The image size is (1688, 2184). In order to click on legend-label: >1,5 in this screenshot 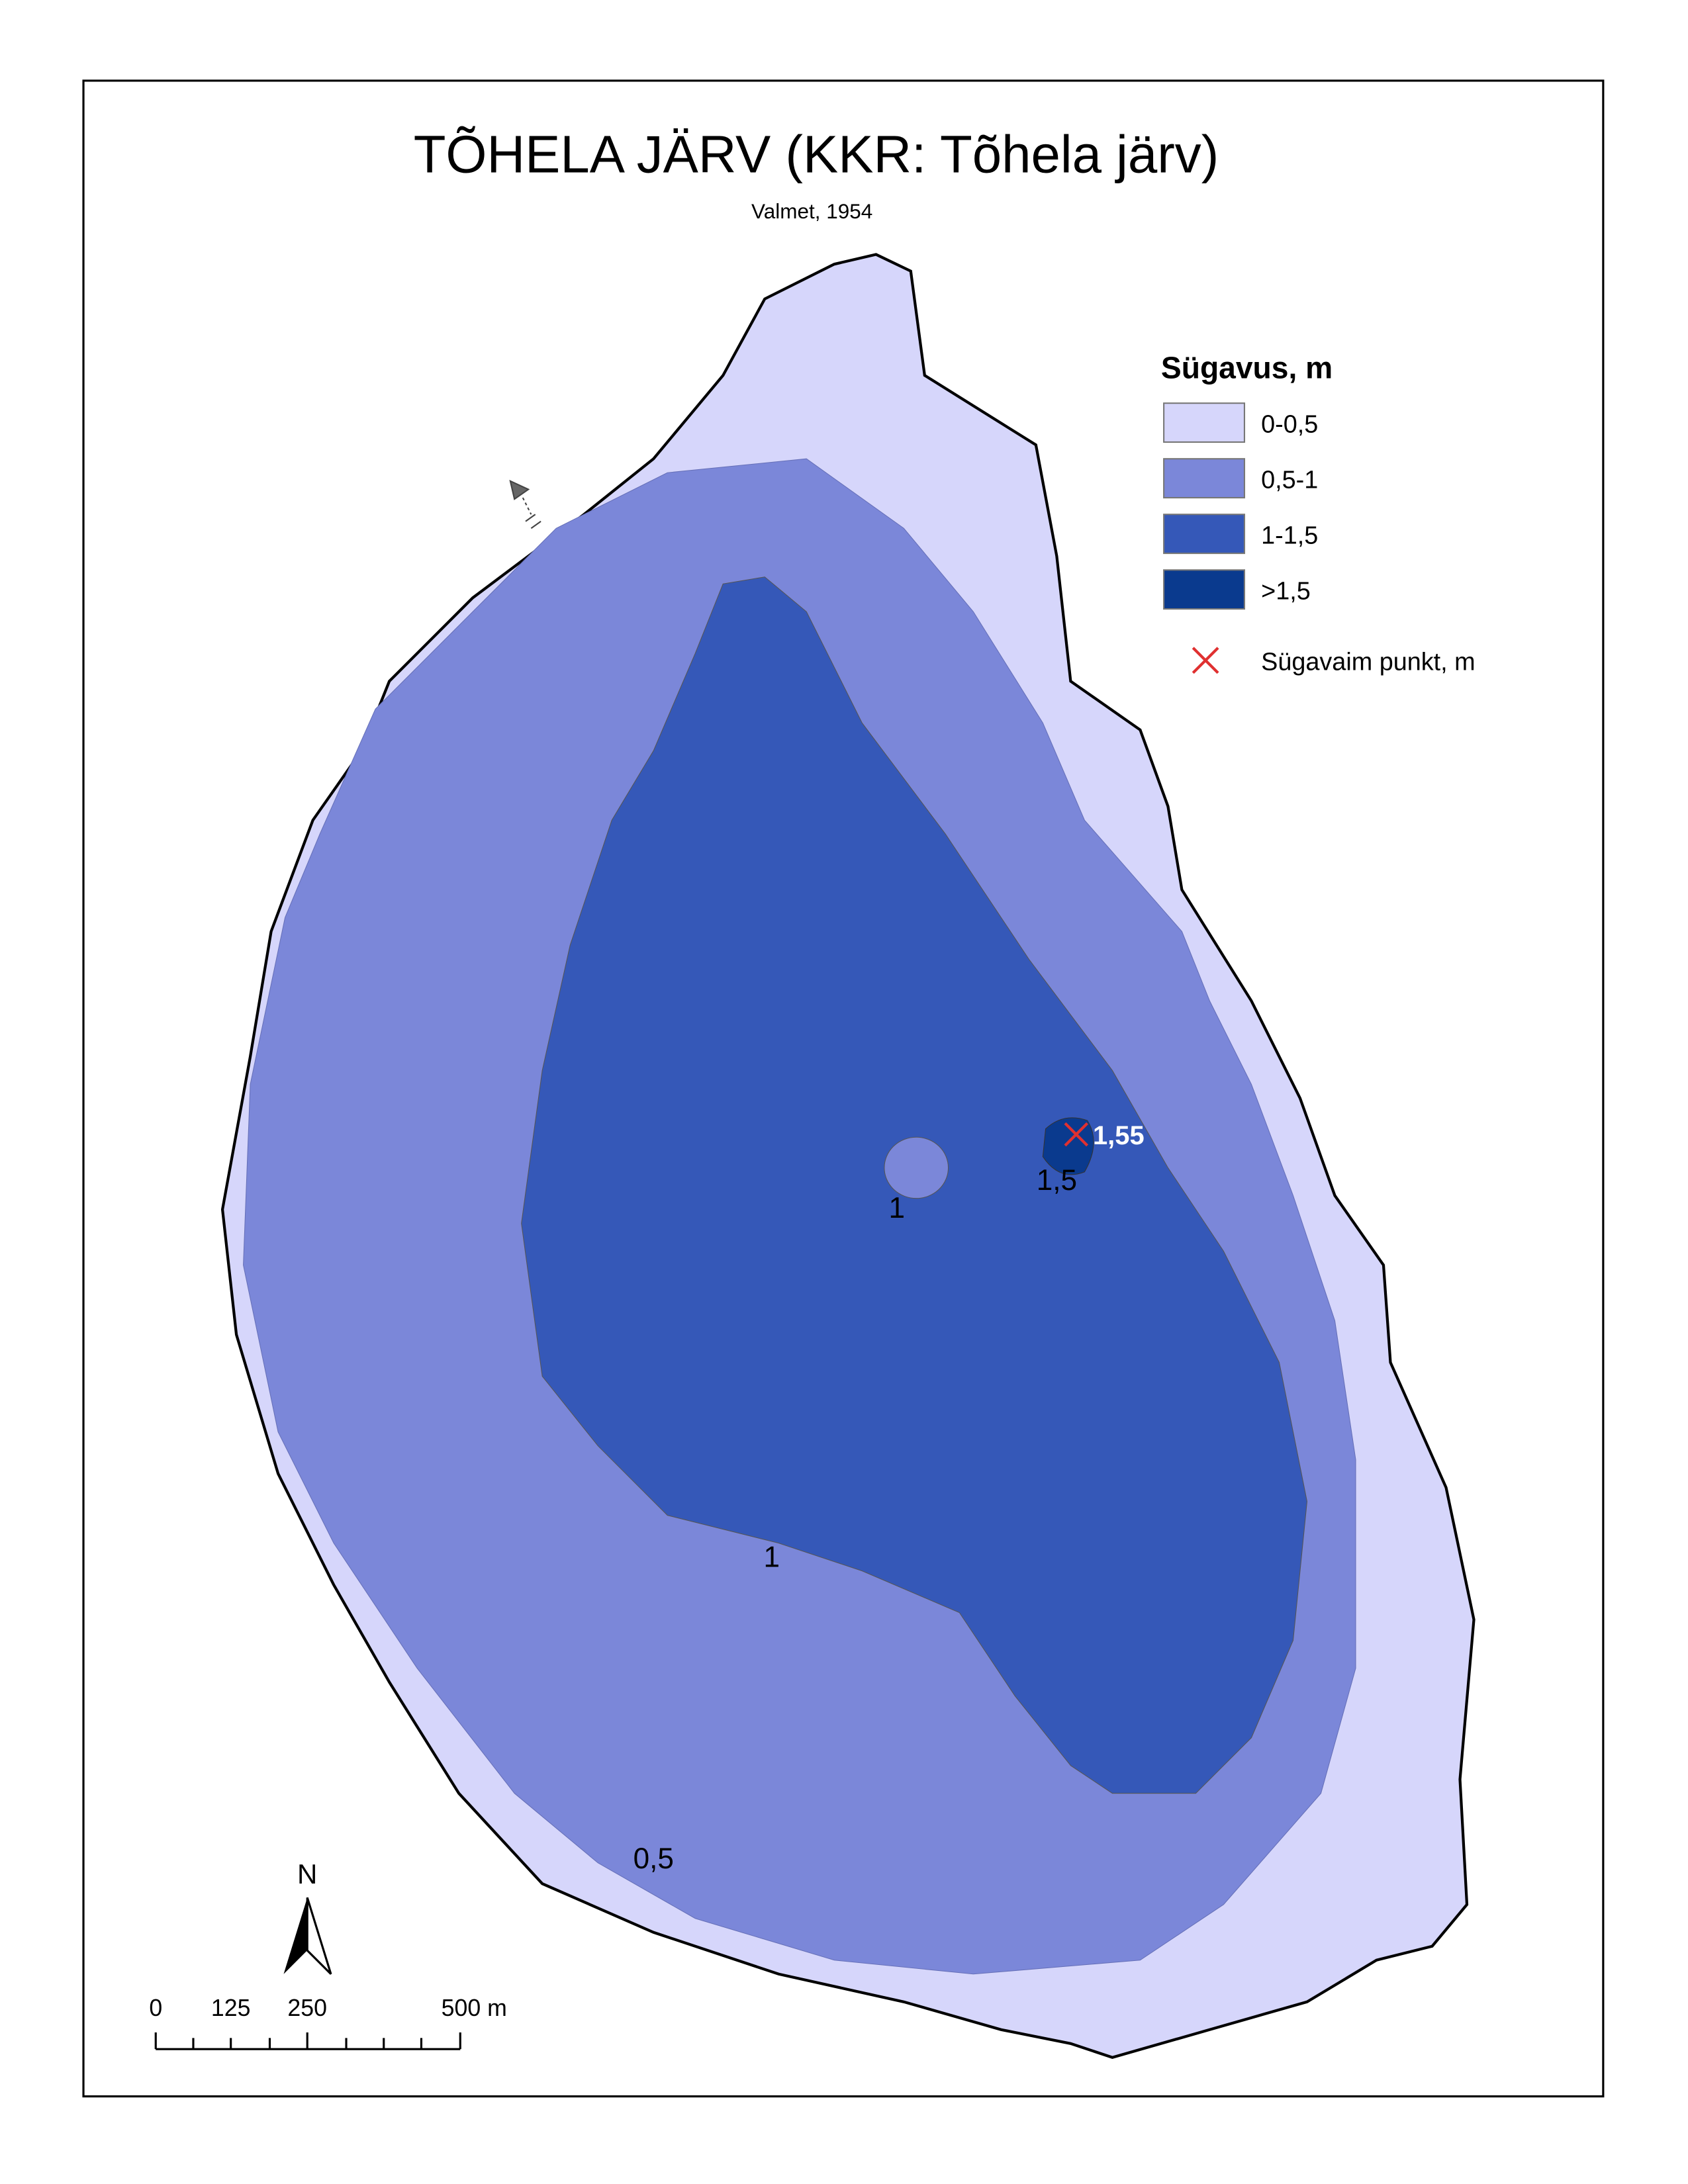, I will do `click(1286, 591)`.